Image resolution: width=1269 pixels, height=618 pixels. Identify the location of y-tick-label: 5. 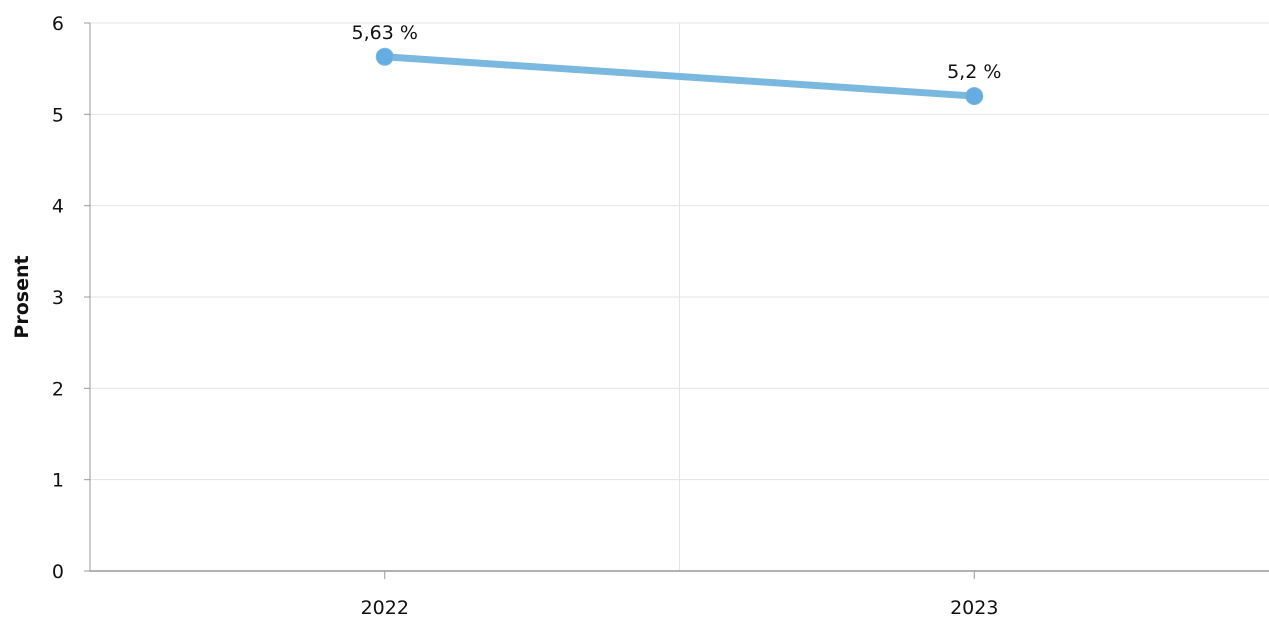
(58, 115).